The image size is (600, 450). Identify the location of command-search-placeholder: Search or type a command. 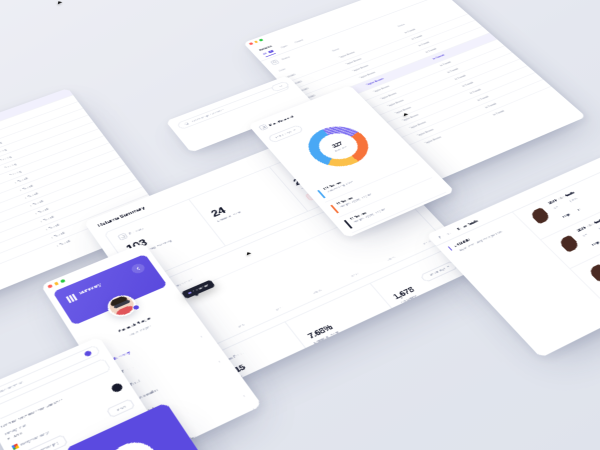
(208, 115).